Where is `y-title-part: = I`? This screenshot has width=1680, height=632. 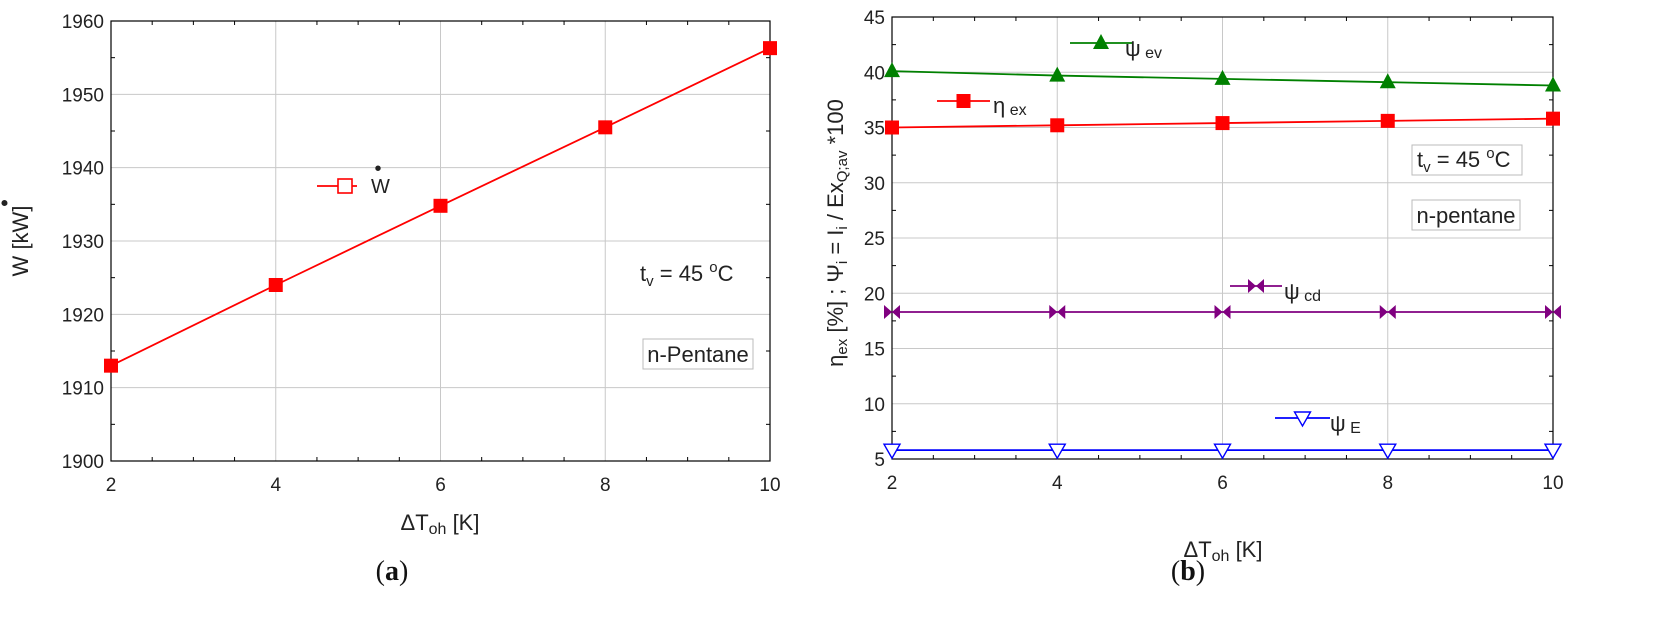 y-title-part: = I is located at coordinates (835, 245).